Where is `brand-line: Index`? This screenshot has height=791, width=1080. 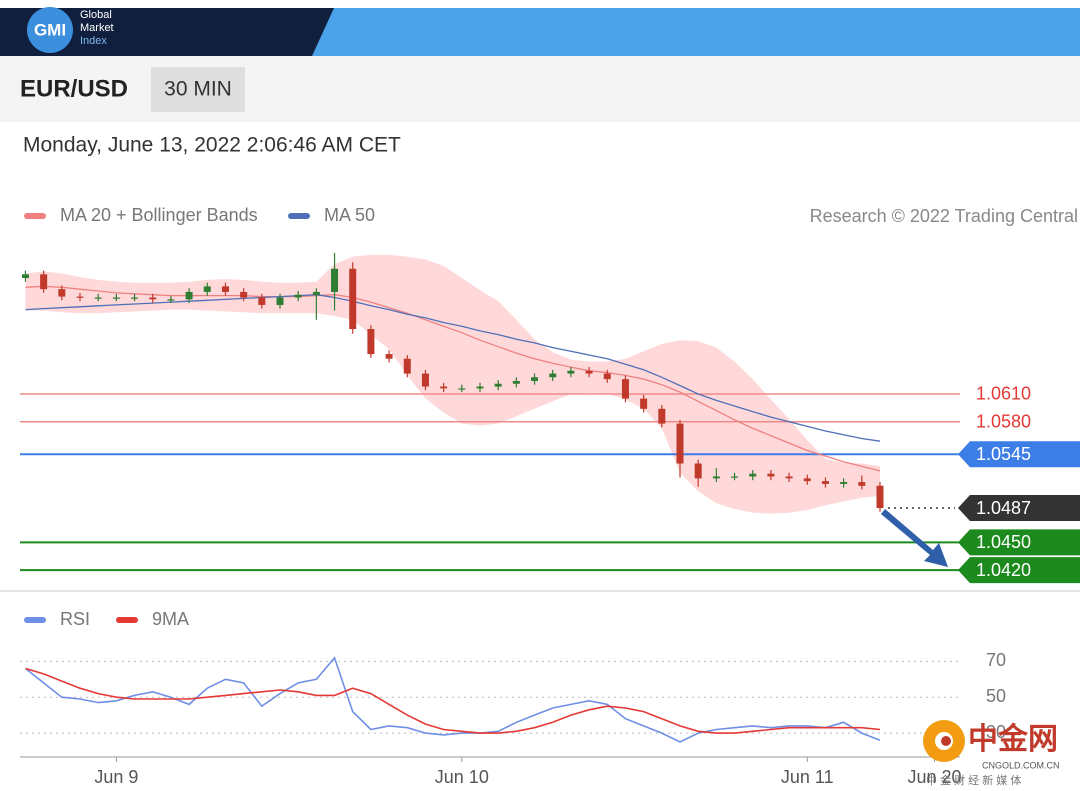
brand-line: Index is located at coordinates (93, 41).